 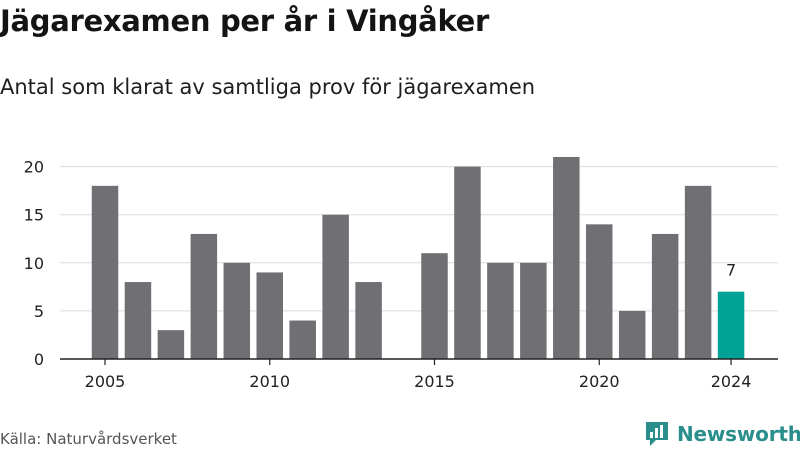 What do you see at coordinates (599, 381) in the screenshot?
I see `x-tick-label: 2020` at bounding box center [599, 381].